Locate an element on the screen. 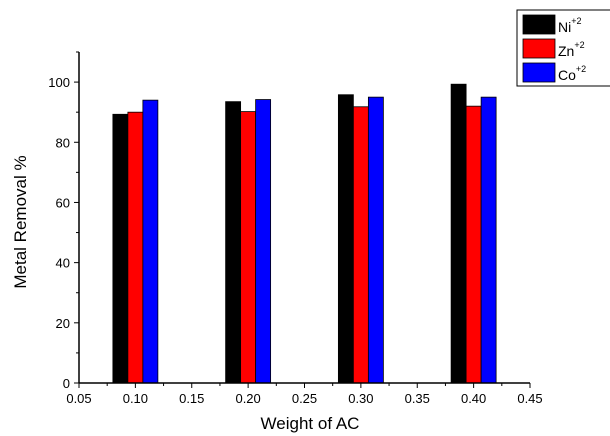 This screenshot has height=436, width=610. x-tick-label: 0.45 is located at coordinates (529, 398).